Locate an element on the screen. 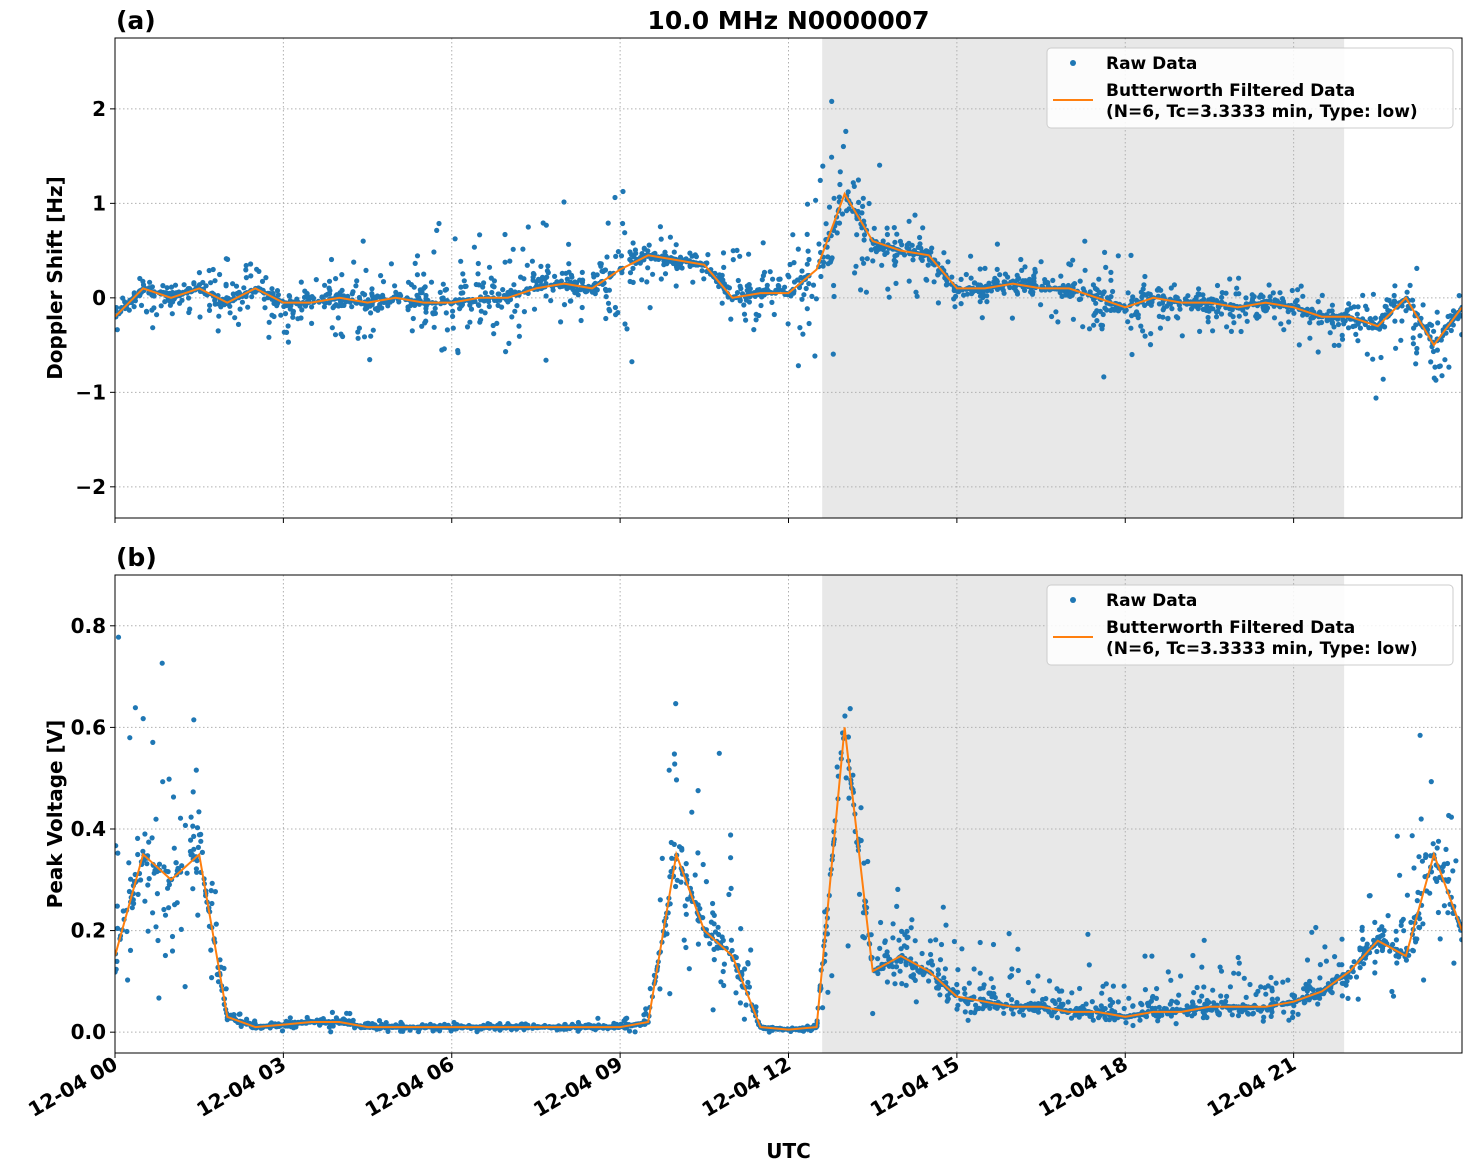 Image resolution: width=1471 pixels, height=1172 pixels. legend-raw-label: Raw Data is located at coordinates (1151, 64).